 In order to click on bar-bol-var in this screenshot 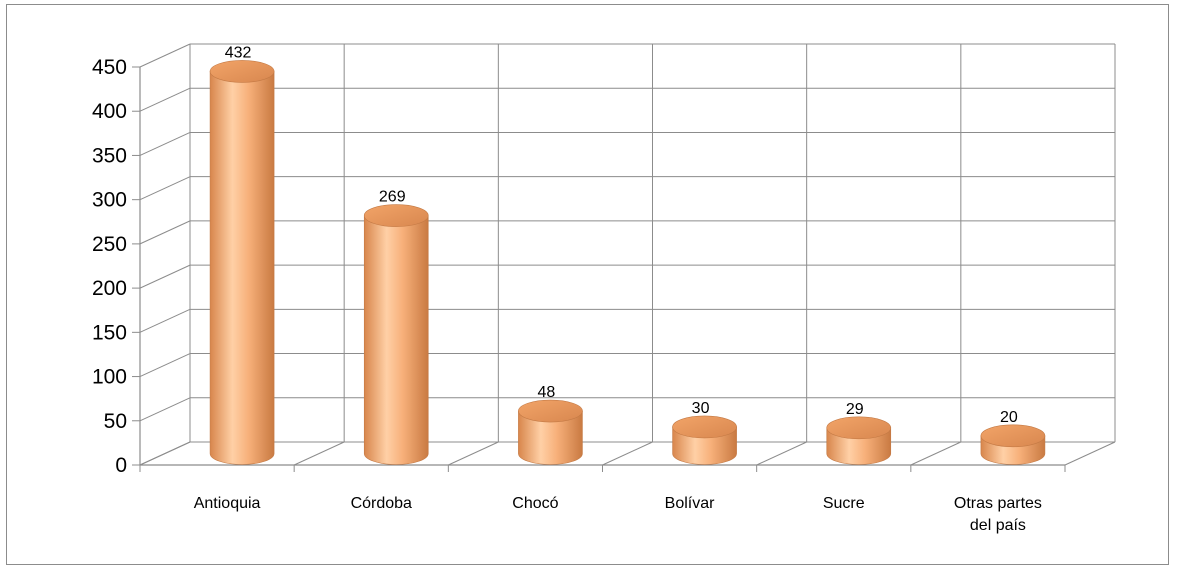, I will do `click(704, 440)`.